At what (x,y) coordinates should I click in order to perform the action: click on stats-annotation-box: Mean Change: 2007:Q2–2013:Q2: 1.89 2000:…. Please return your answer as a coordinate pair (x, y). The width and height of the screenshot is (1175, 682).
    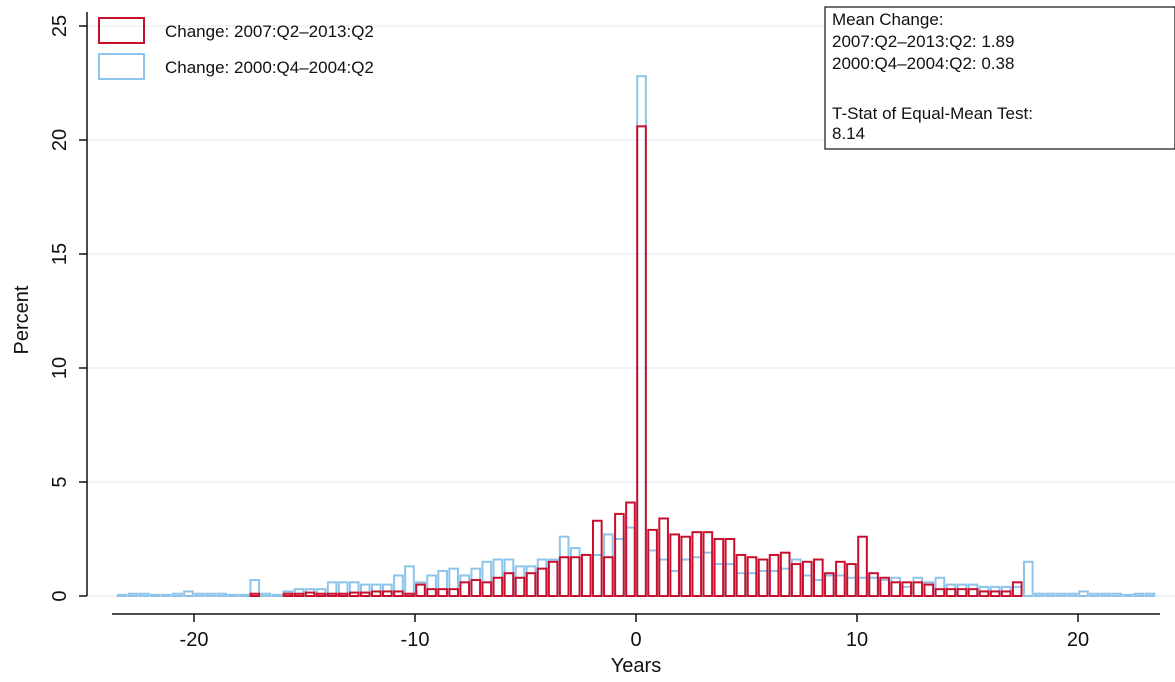
    Looking at the image, I should click on (999, 78).